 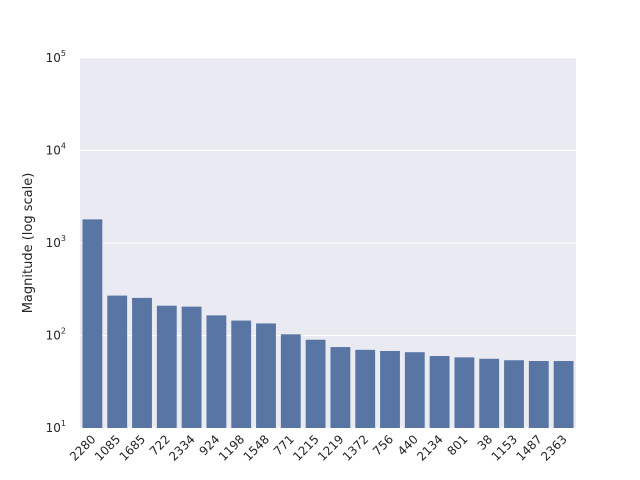 What do you see at coordinates (553, 447) in the screenshot?
I see `x-tick-label: 2363` at bounding box center [553, 447].